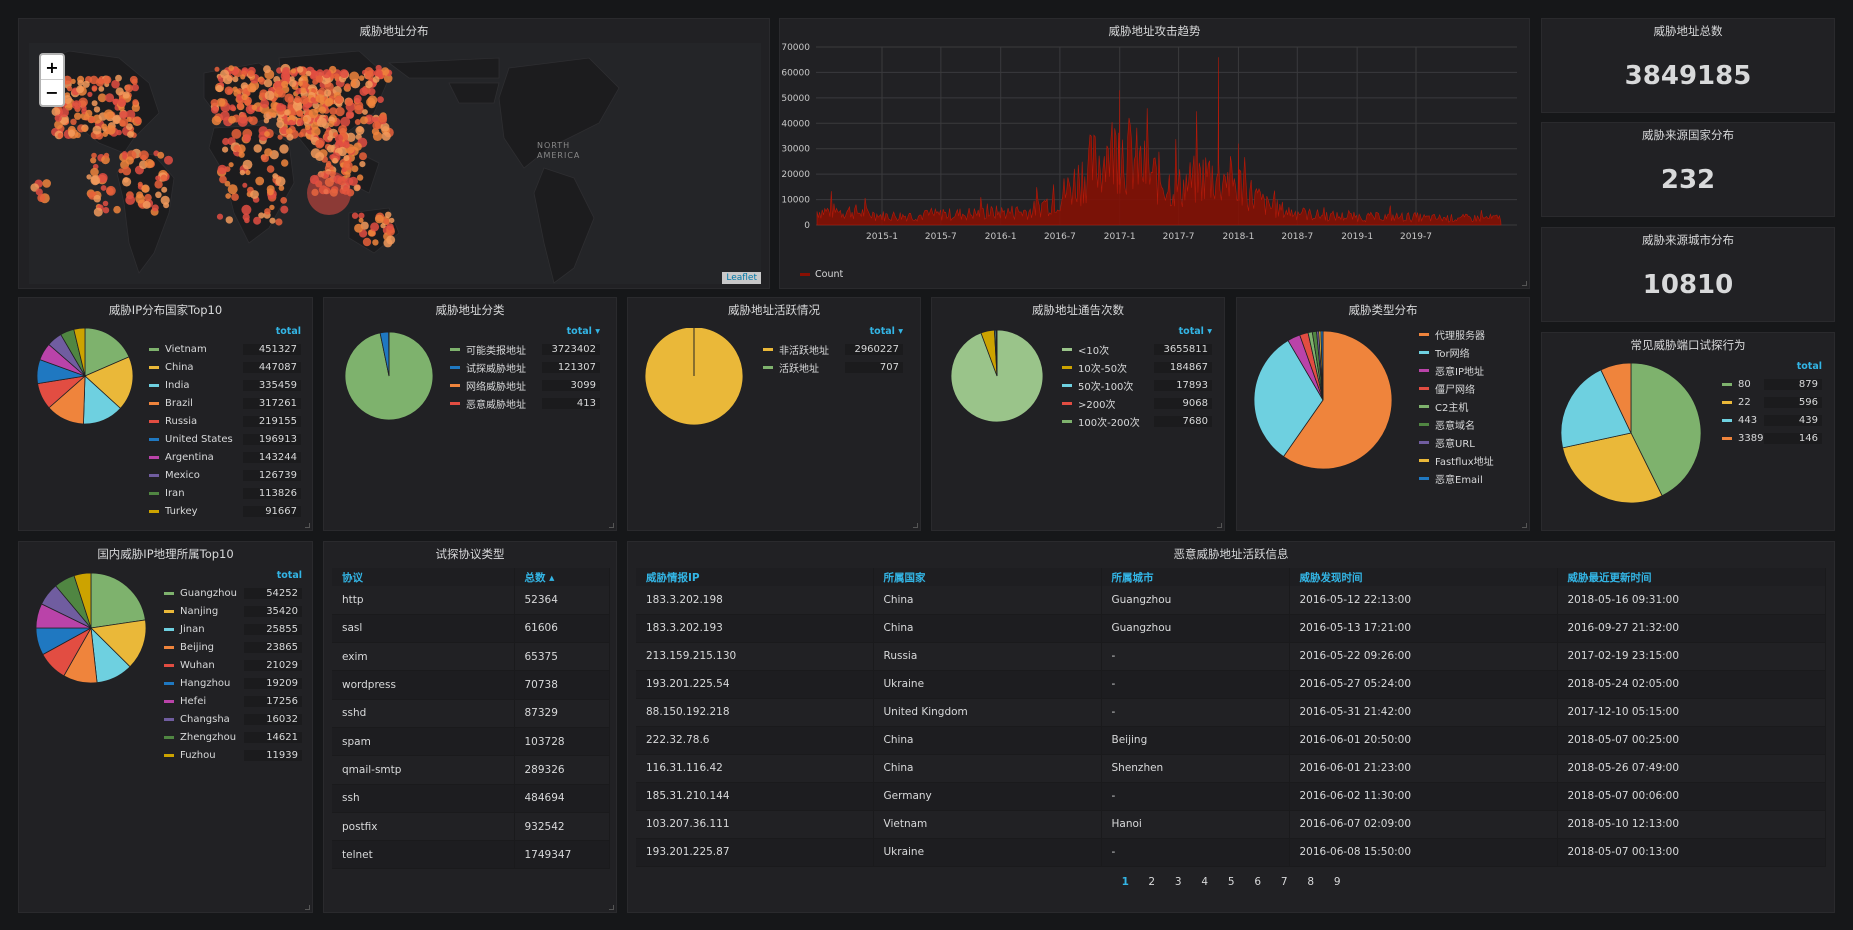 This screenshot has height=930, width=1853. What do you see at coordinates (107, 352) in the screenshot?
I see `pie-slice-vietnam` at bounding box center [107, 352].